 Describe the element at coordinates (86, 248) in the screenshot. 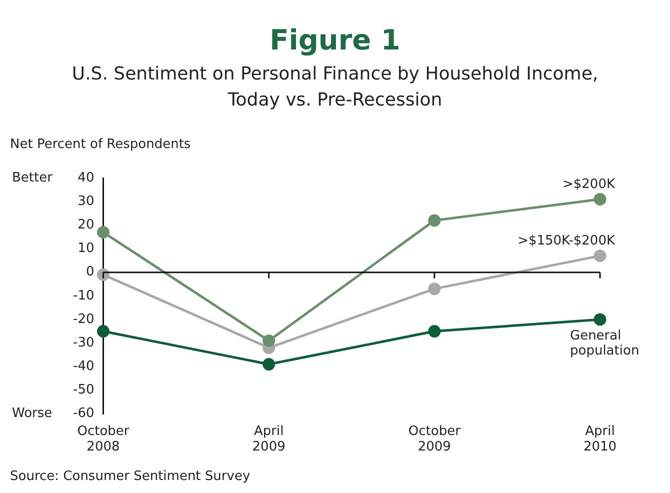

I see `y-tick-label: 10` at that location.